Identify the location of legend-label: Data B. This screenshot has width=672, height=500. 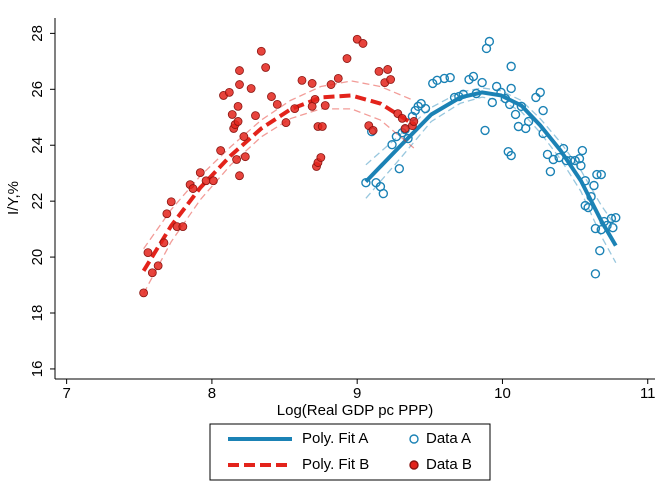
(449, 464).